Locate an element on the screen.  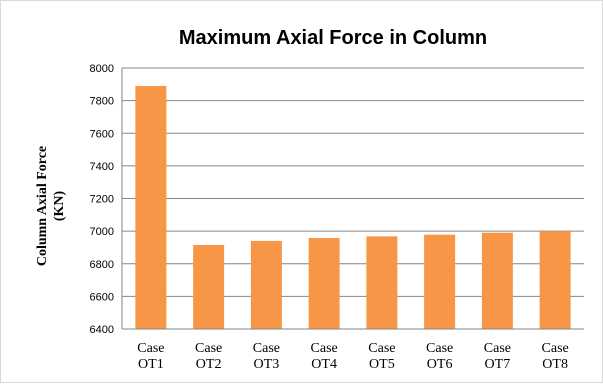
y-axis-label: Column Axial Force (KN) is located at coordinates (51, 206).